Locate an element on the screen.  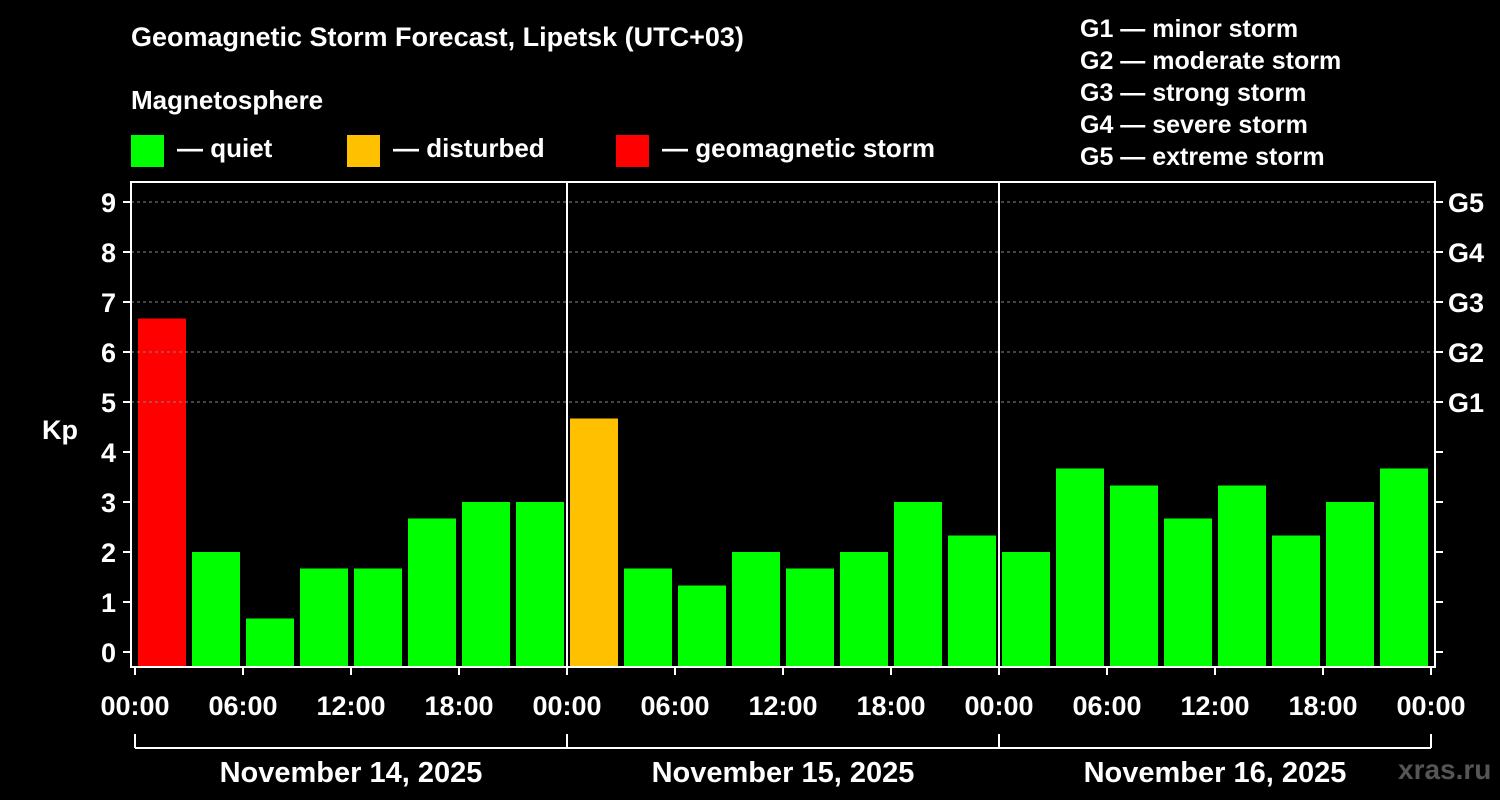
storm-level-g3: G3 — strong storm is located at coordinates (1193, 93).